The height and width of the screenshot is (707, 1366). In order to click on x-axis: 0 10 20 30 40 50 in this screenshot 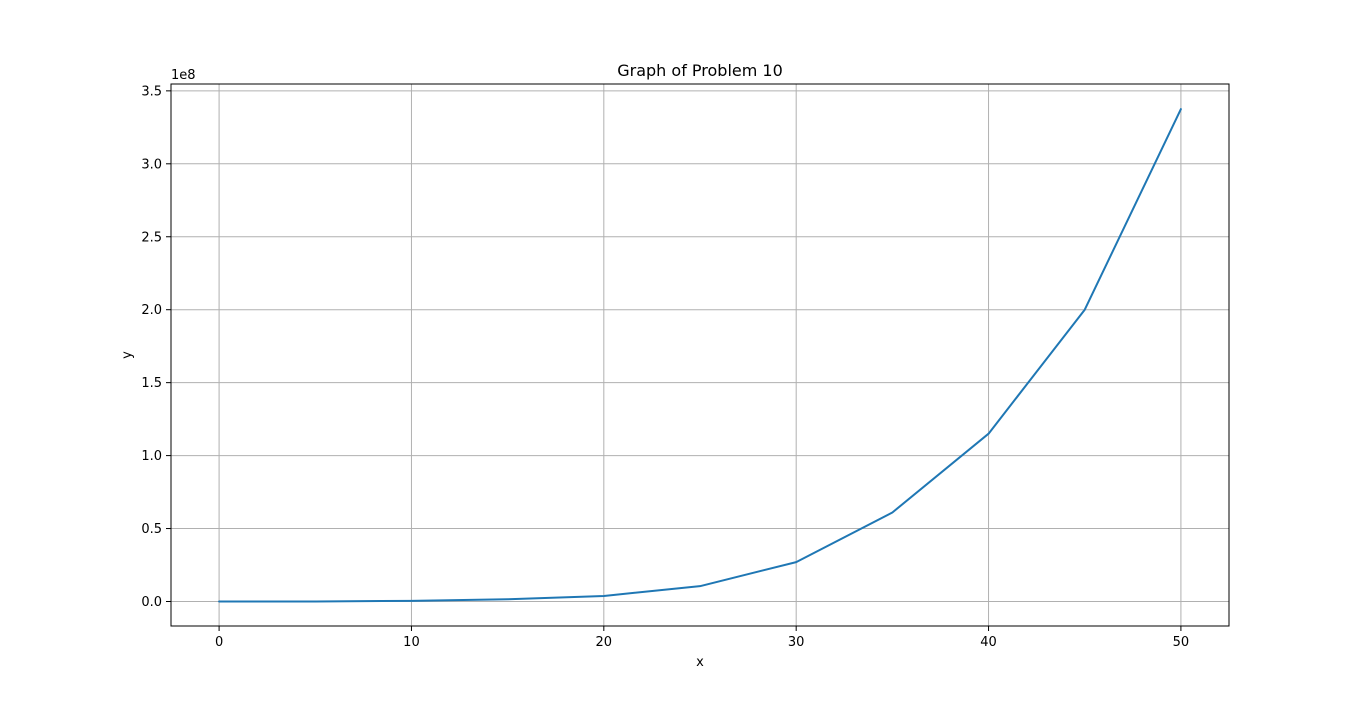, I will do `click(702, 638)`.